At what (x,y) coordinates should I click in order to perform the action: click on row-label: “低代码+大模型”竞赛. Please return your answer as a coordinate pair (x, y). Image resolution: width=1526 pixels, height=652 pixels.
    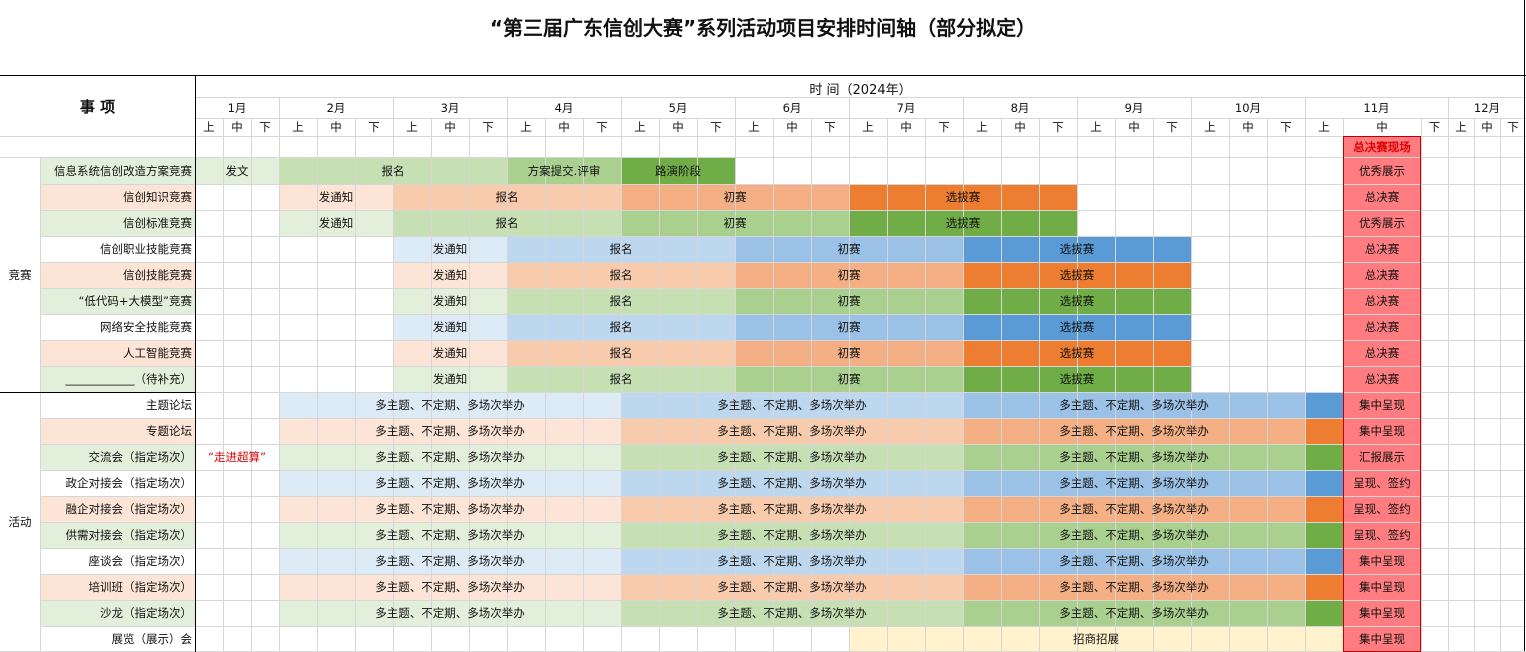
    Looking at the image, I should click on (135, 301).